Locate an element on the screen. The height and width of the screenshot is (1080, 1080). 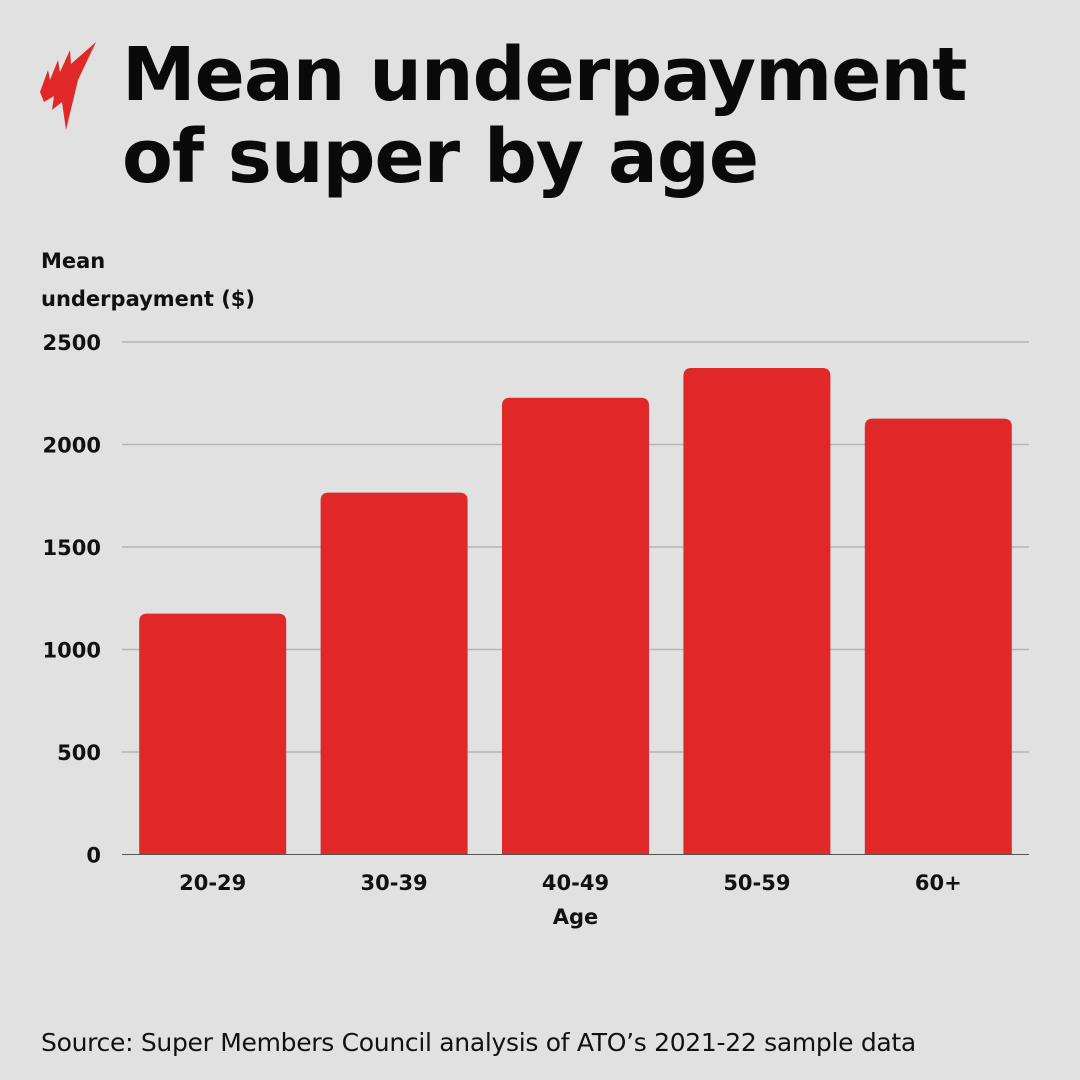
y-tick-label: 1500 is located at coordinates (72, 548).